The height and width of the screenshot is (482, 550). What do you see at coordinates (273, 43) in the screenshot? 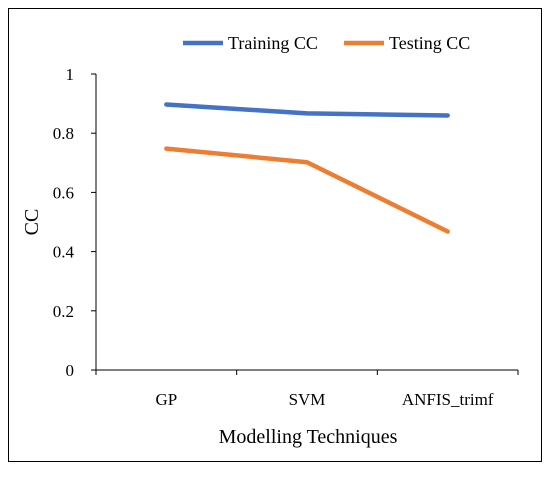
I see `legend-label: Training CC` at bounding box center [273, 43].